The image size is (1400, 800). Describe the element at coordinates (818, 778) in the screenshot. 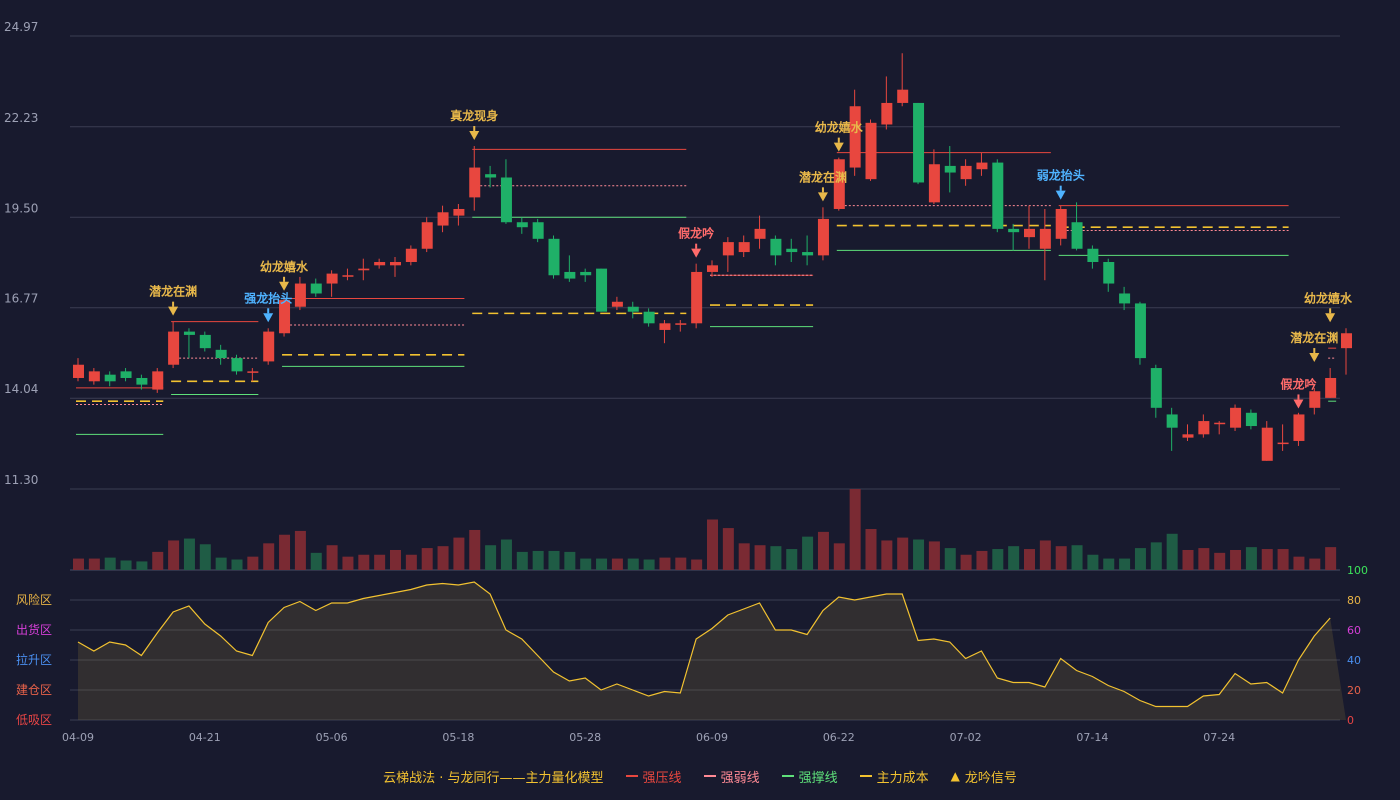

I see `legend-support-label: 强撑线` at that location.